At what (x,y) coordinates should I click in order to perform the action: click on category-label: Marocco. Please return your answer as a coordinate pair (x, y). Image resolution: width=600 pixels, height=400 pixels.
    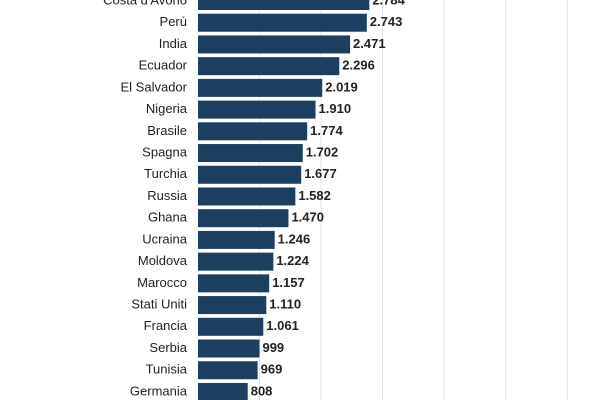
    Looking at the image, I should click on (162, 282).